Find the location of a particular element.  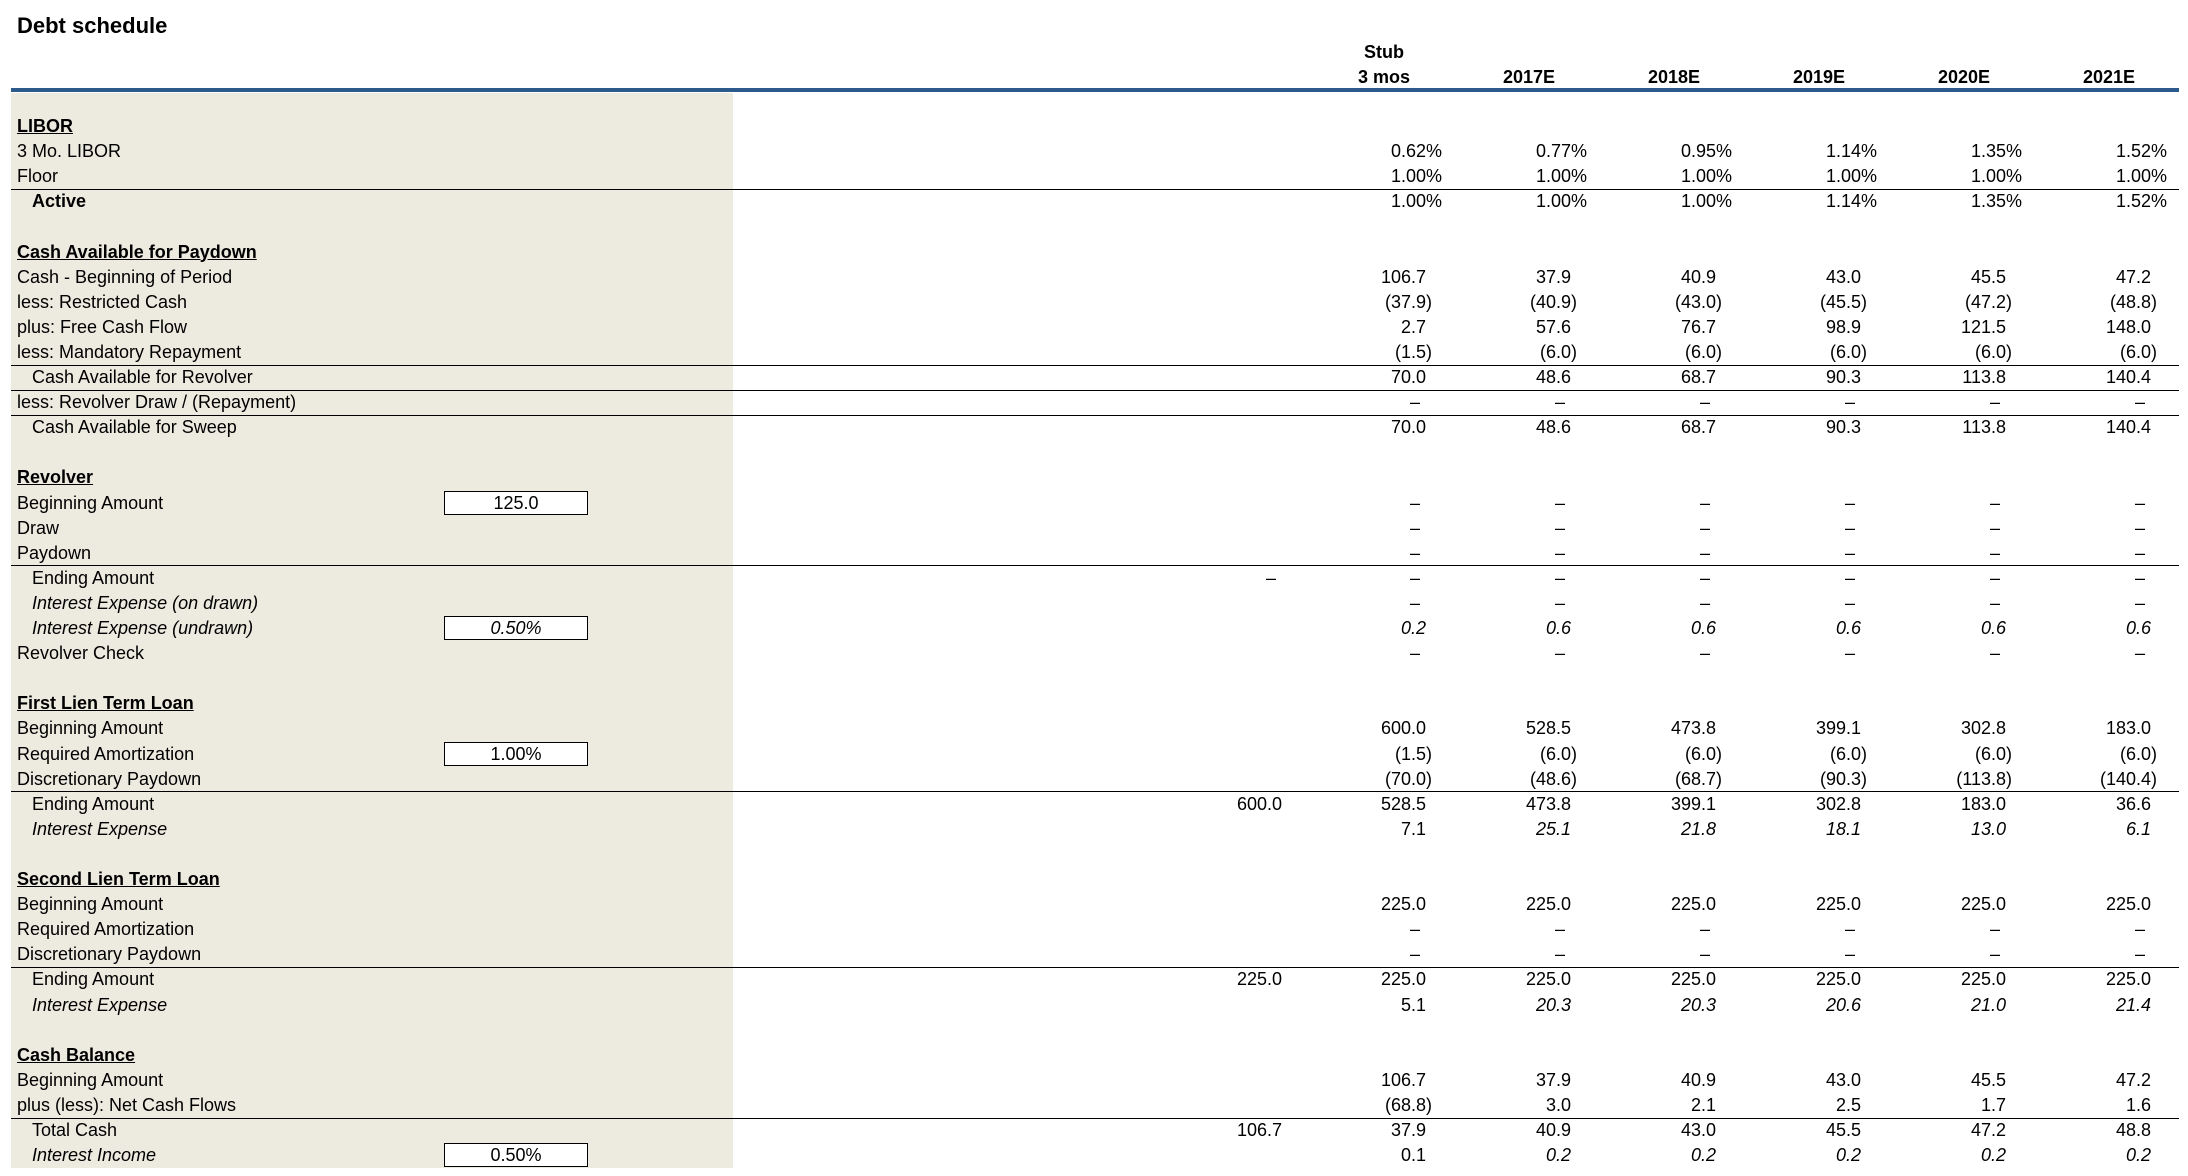

value-cell: (113.8) is located at coordinates (1984, 778).